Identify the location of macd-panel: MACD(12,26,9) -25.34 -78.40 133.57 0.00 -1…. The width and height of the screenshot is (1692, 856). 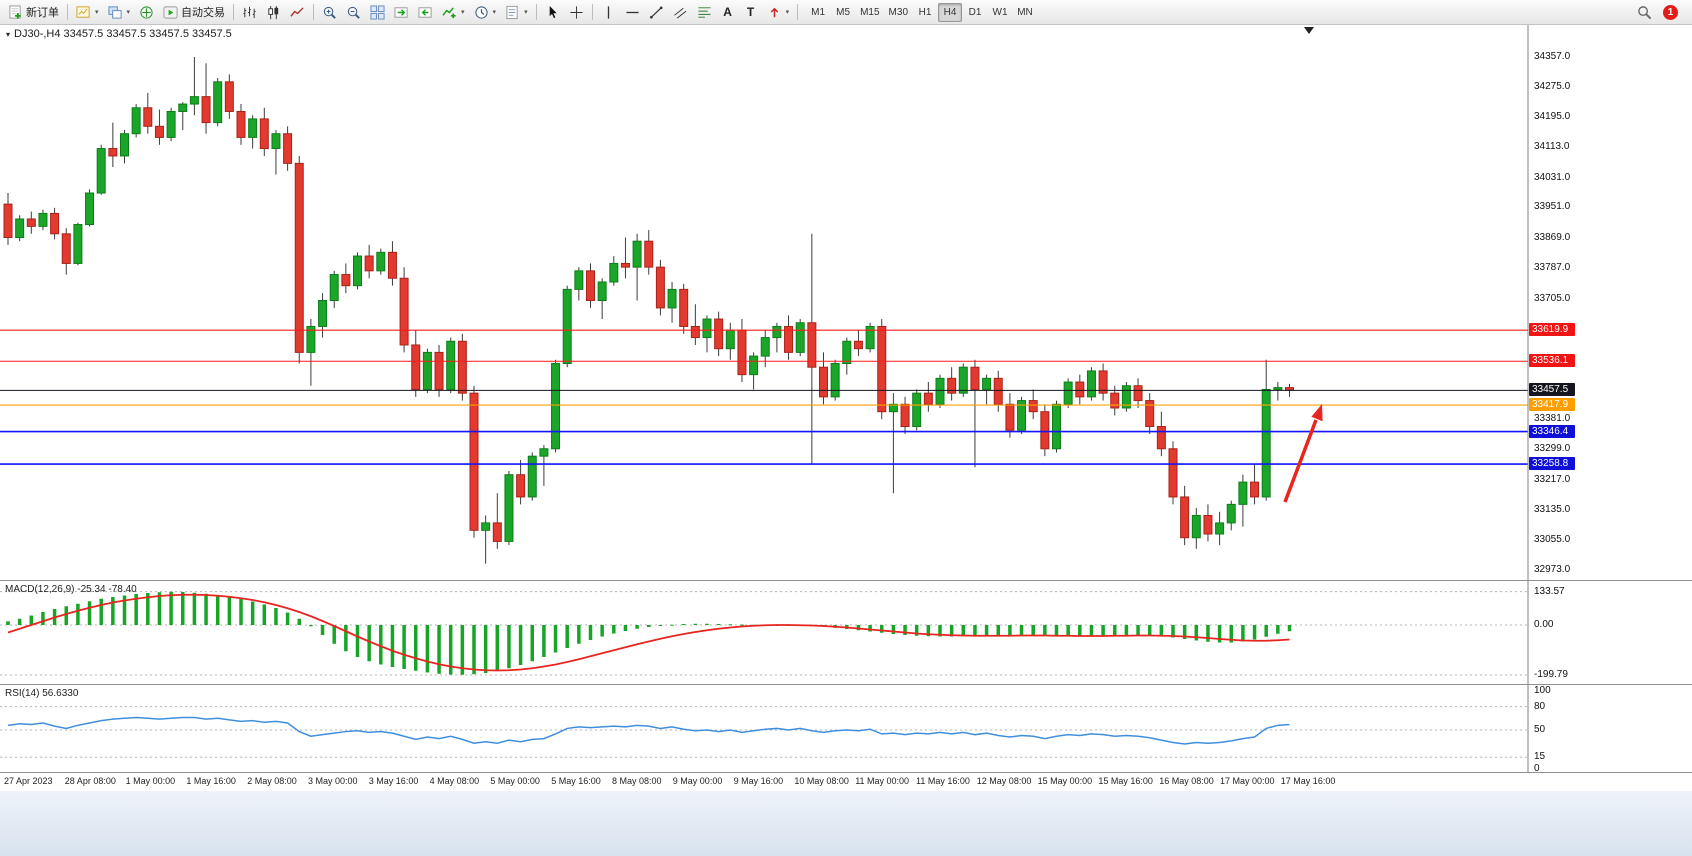
(846, 632).